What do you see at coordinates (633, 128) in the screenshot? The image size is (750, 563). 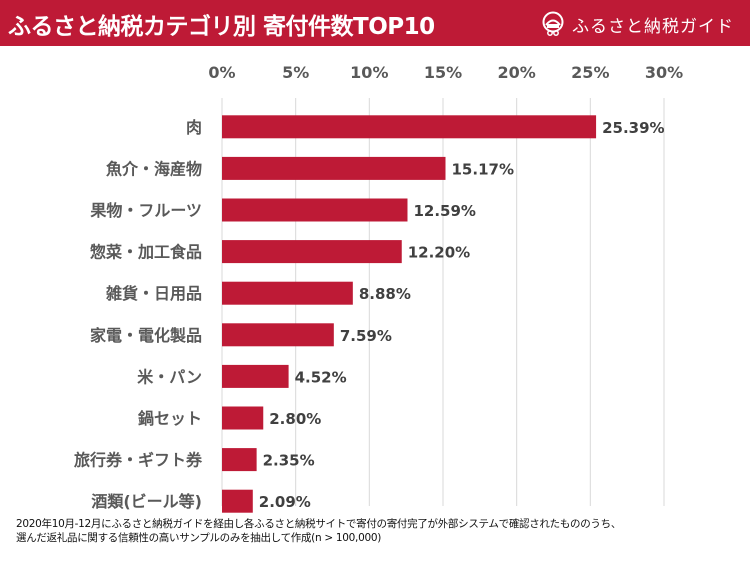 I see `value-label: 25.39%` at bounding box center [633, 128].